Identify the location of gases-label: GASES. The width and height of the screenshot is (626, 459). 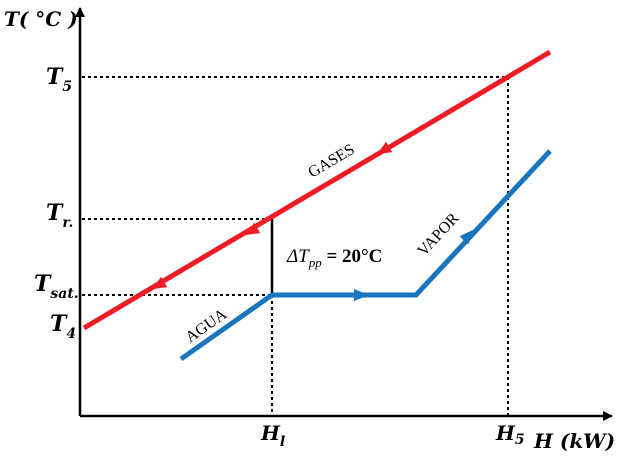
(331, 161).